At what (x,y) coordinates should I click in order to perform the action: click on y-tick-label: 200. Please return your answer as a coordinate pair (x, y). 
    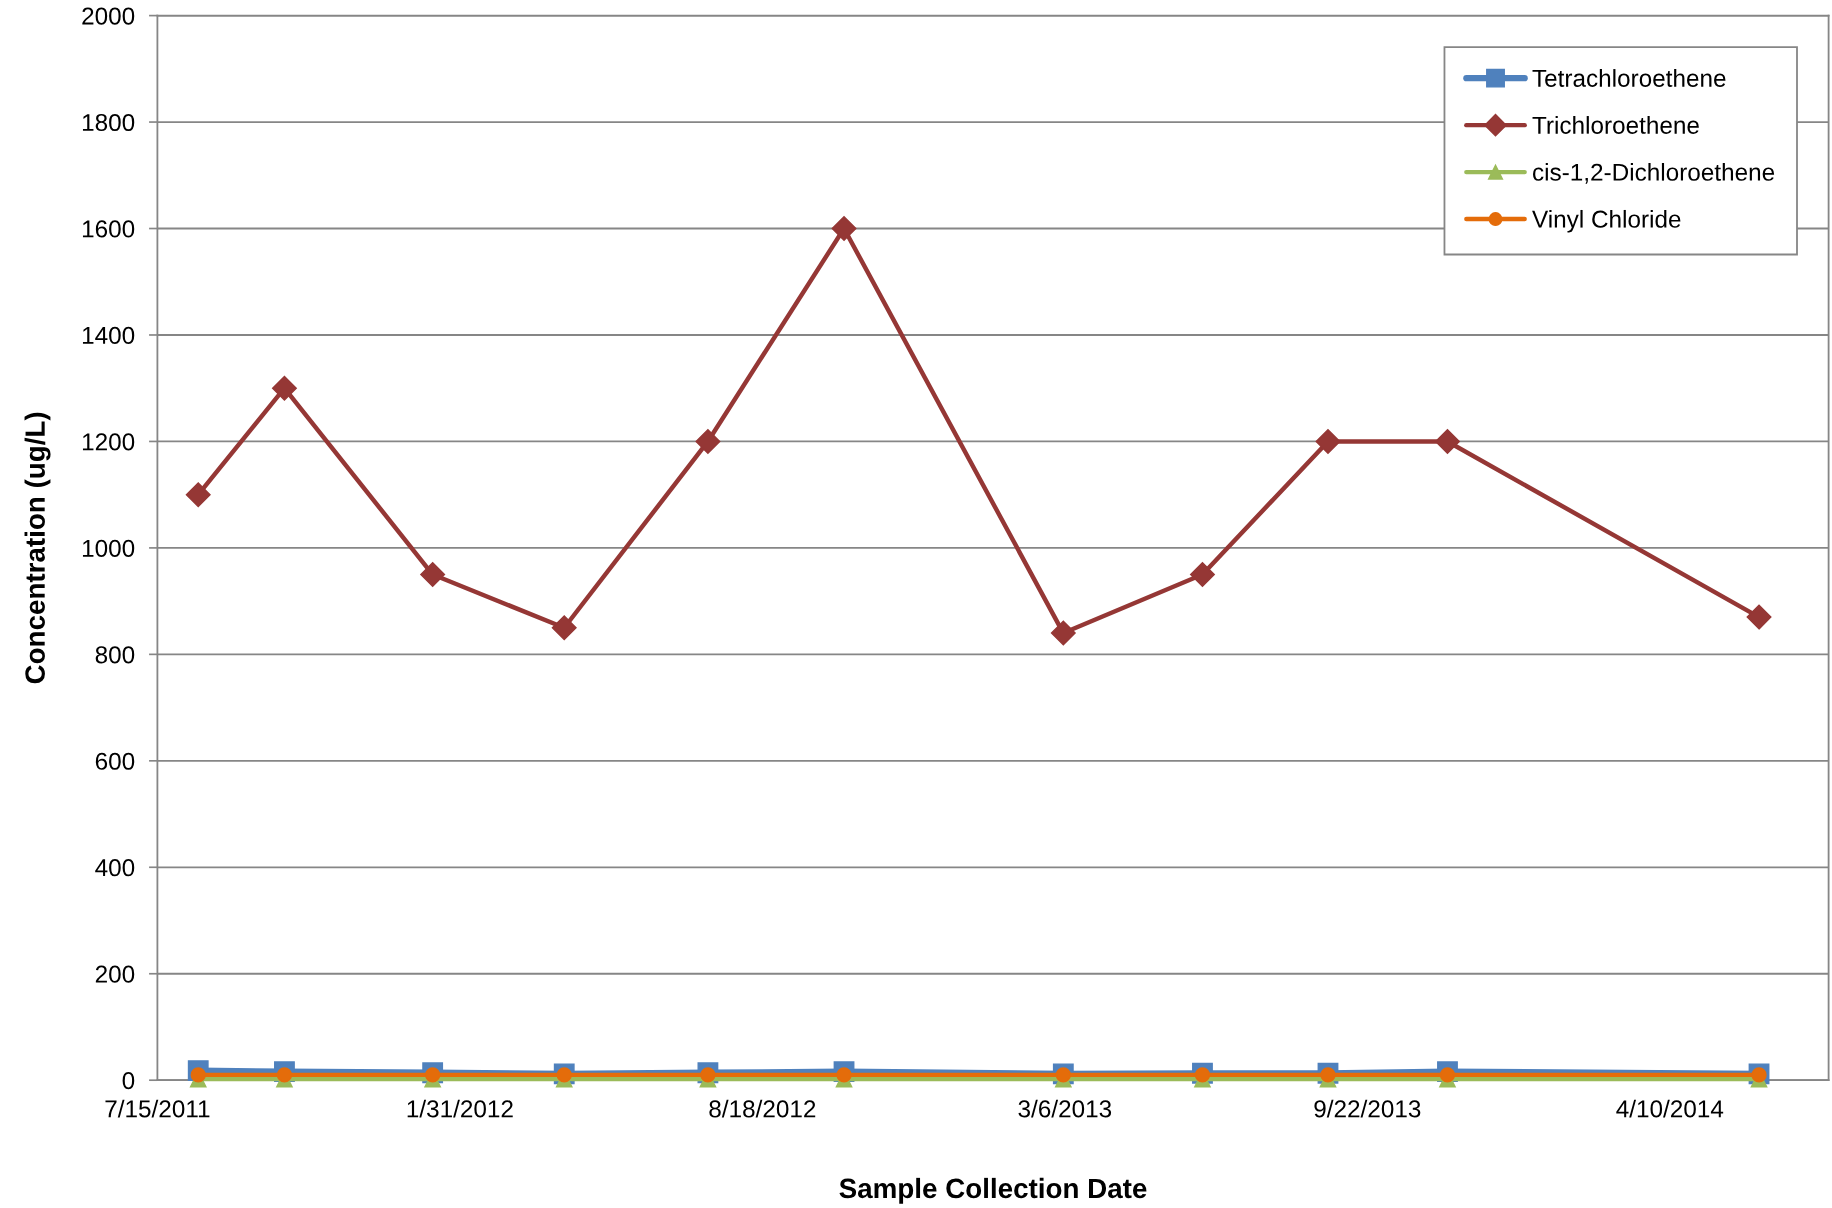
    Looking at the image, I should click on (115, 974).